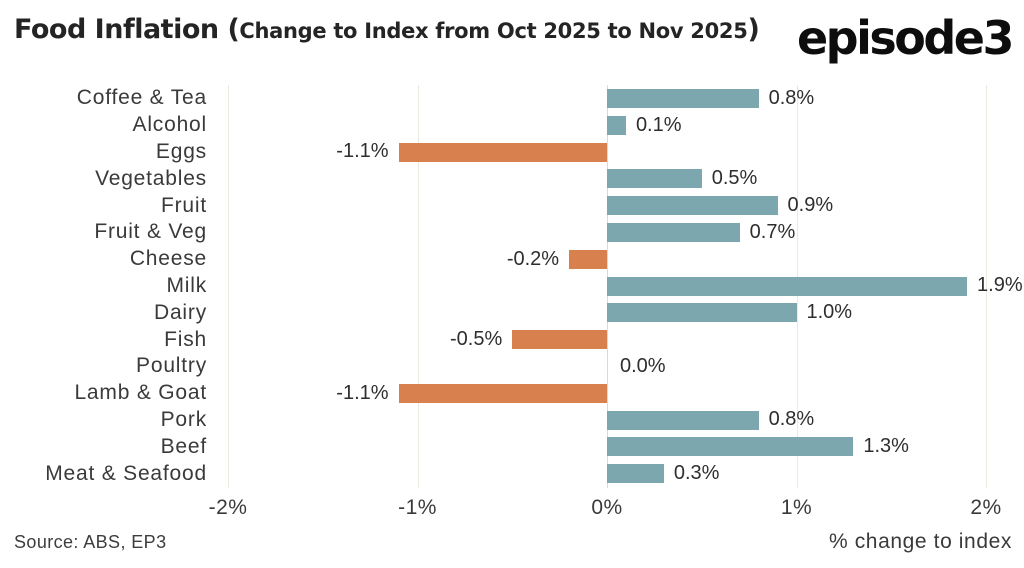 The image size is (1024, 568). What do you see at coordinates (533, 258) in the screenshot?
I see `value-label-cheese: -0.2%` at bounding box center [533, 258].